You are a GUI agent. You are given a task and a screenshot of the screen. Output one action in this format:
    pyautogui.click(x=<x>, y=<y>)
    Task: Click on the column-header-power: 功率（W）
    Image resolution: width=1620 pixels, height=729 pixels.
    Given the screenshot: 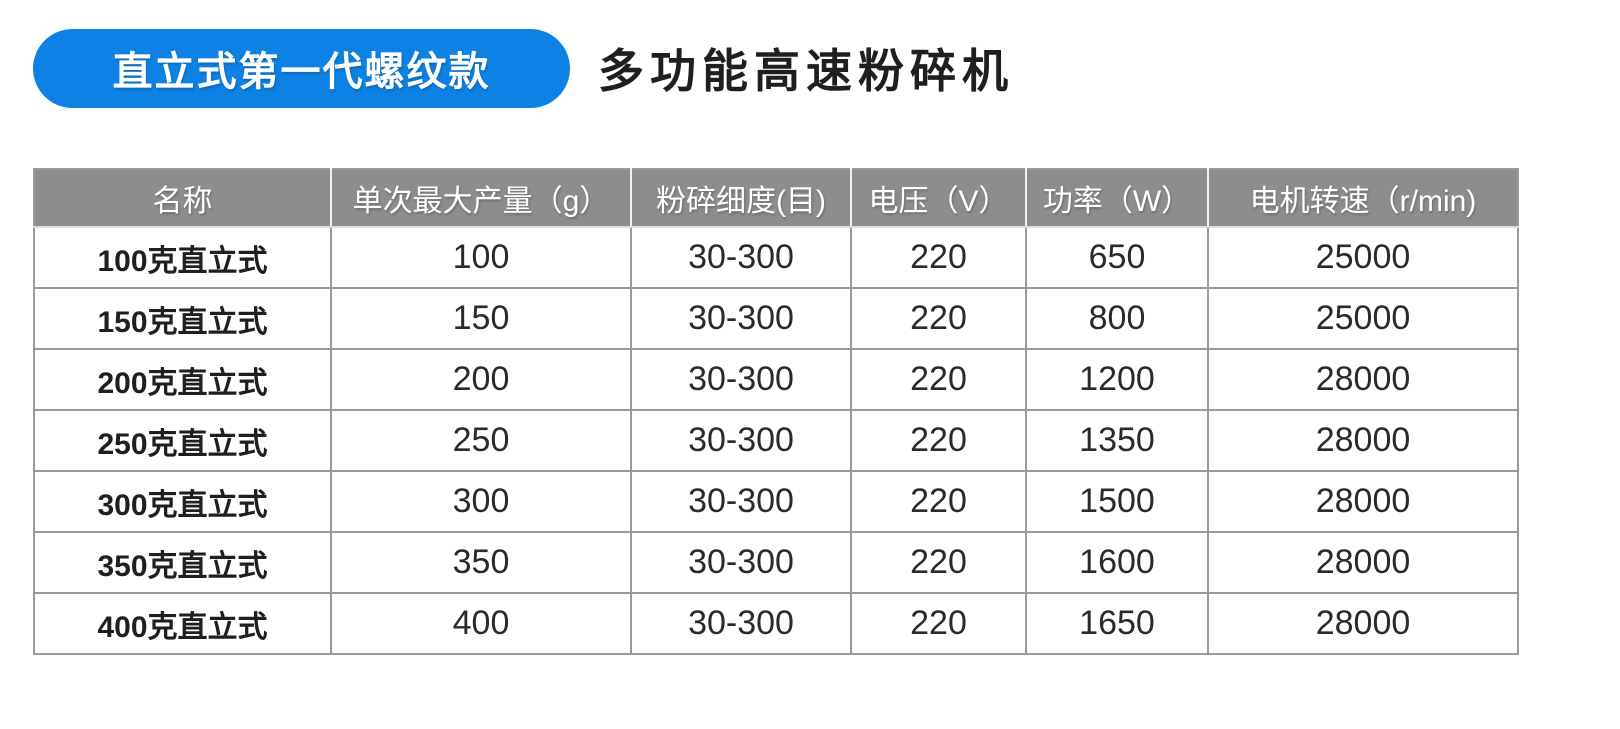 What is the action you would take?
    pyautogui.click(x=1116, y=198)
    